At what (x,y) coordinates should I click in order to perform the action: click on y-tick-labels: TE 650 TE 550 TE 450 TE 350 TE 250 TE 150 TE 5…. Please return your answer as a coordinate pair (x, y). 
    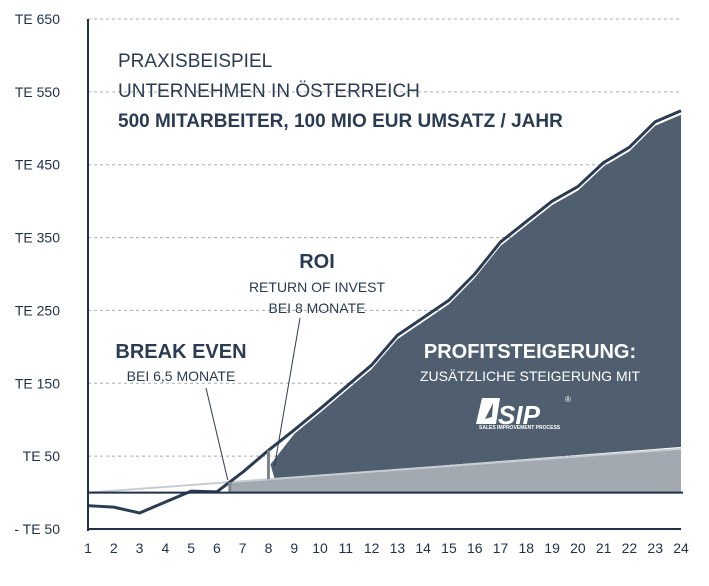
    Looking at the image, I should click on (37, 274).